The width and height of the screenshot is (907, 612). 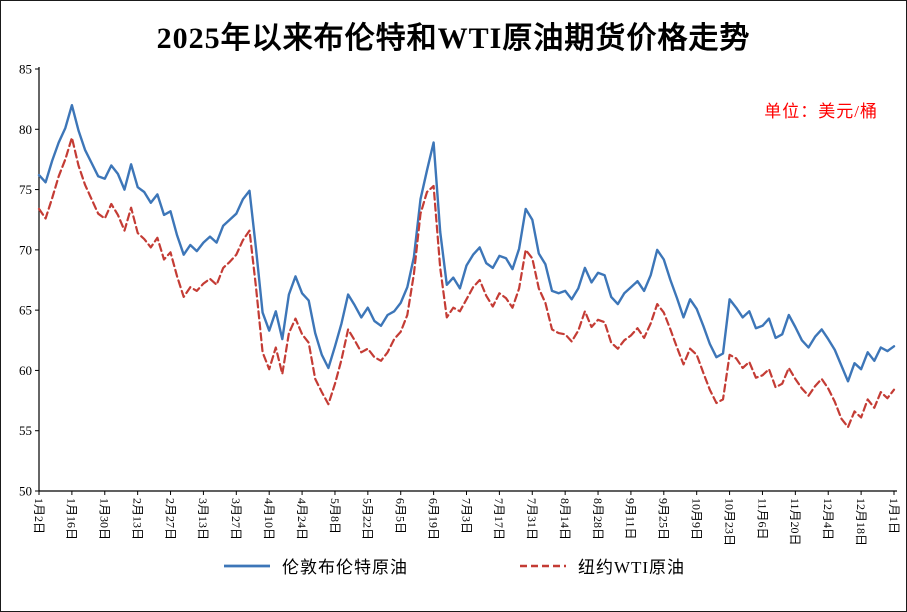 What do you see at coordinates (170, 519) in the screenshot?
I see `x-axis-label: 2月27日` at bounding box center [170, 519].